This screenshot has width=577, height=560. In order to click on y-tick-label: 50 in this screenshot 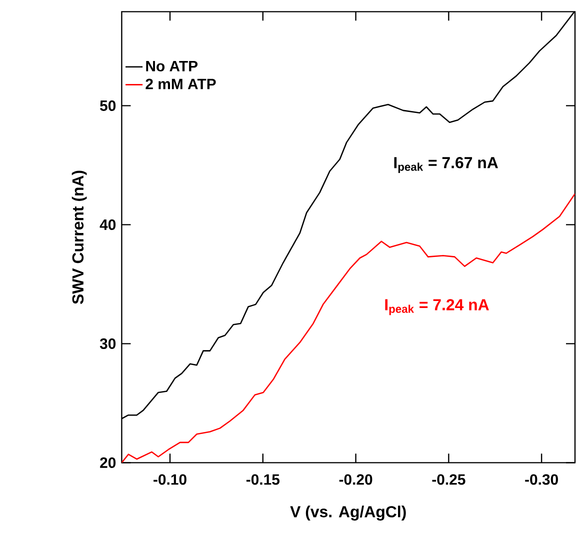, I will do `click(108, 105)`.